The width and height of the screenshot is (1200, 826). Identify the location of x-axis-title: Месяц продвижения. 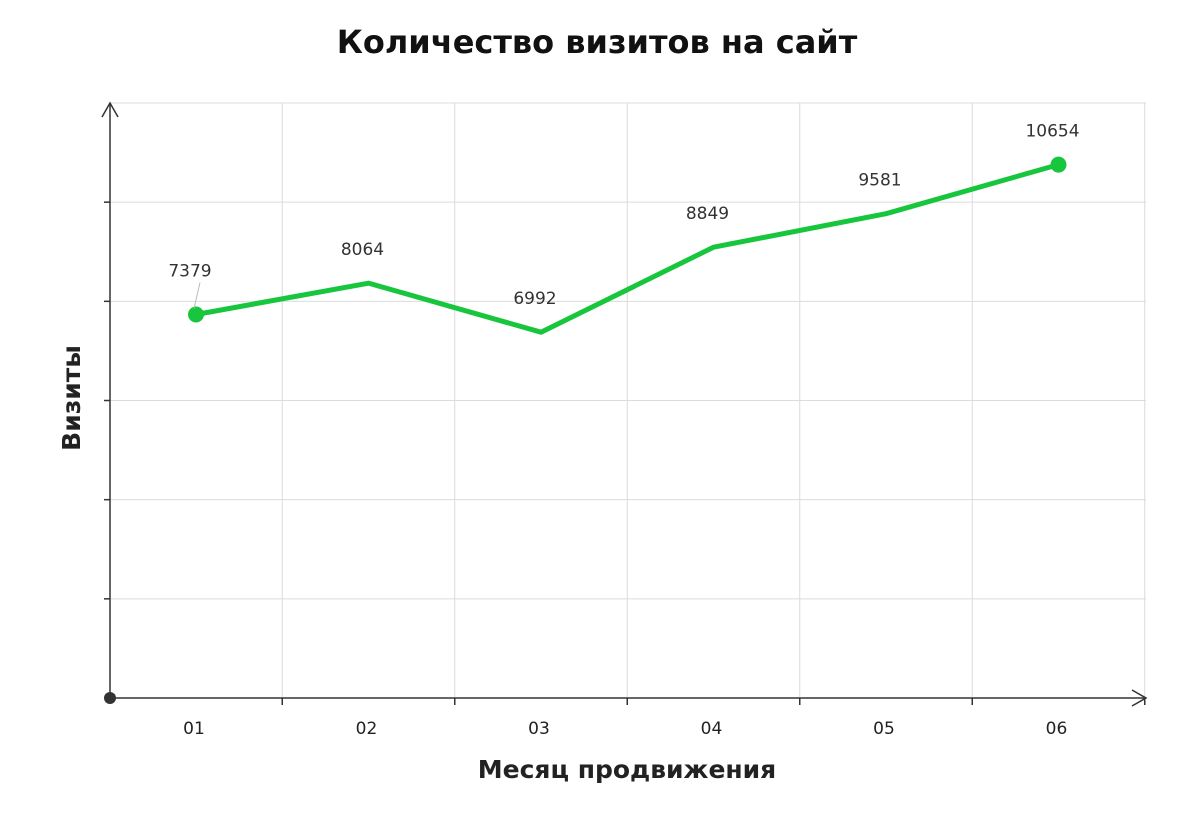
(627, 769).